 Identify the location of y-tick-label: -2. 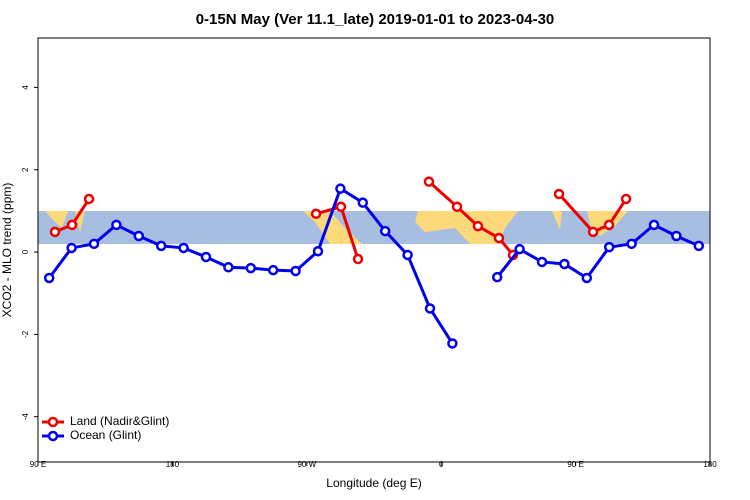
(25, 334).